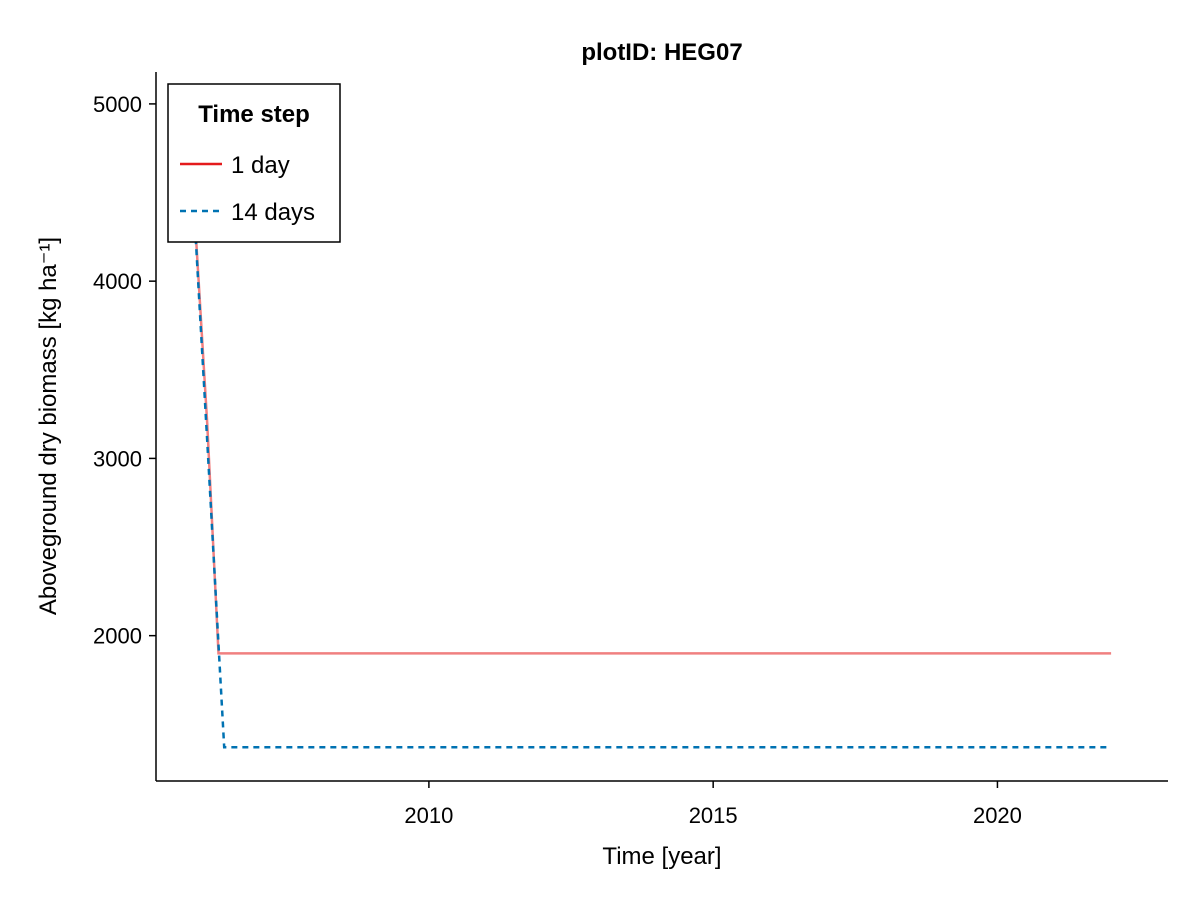 Image resolution: width=1200 pixels, height=900 pixels. What do you see at coordinates (260, 165) in the screenshot?
I see `legend-label-1-day: 1 day` at bounding box center [260, 165].